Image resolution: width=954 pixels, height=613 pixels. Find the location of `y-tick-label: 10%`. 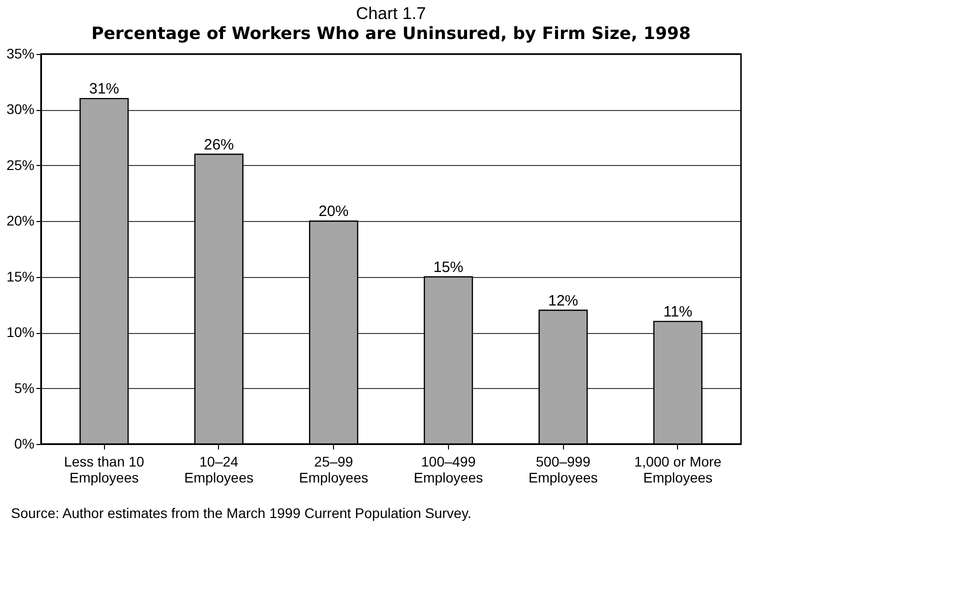

y-tick-label: 10% is located at coordinates (20, 332).